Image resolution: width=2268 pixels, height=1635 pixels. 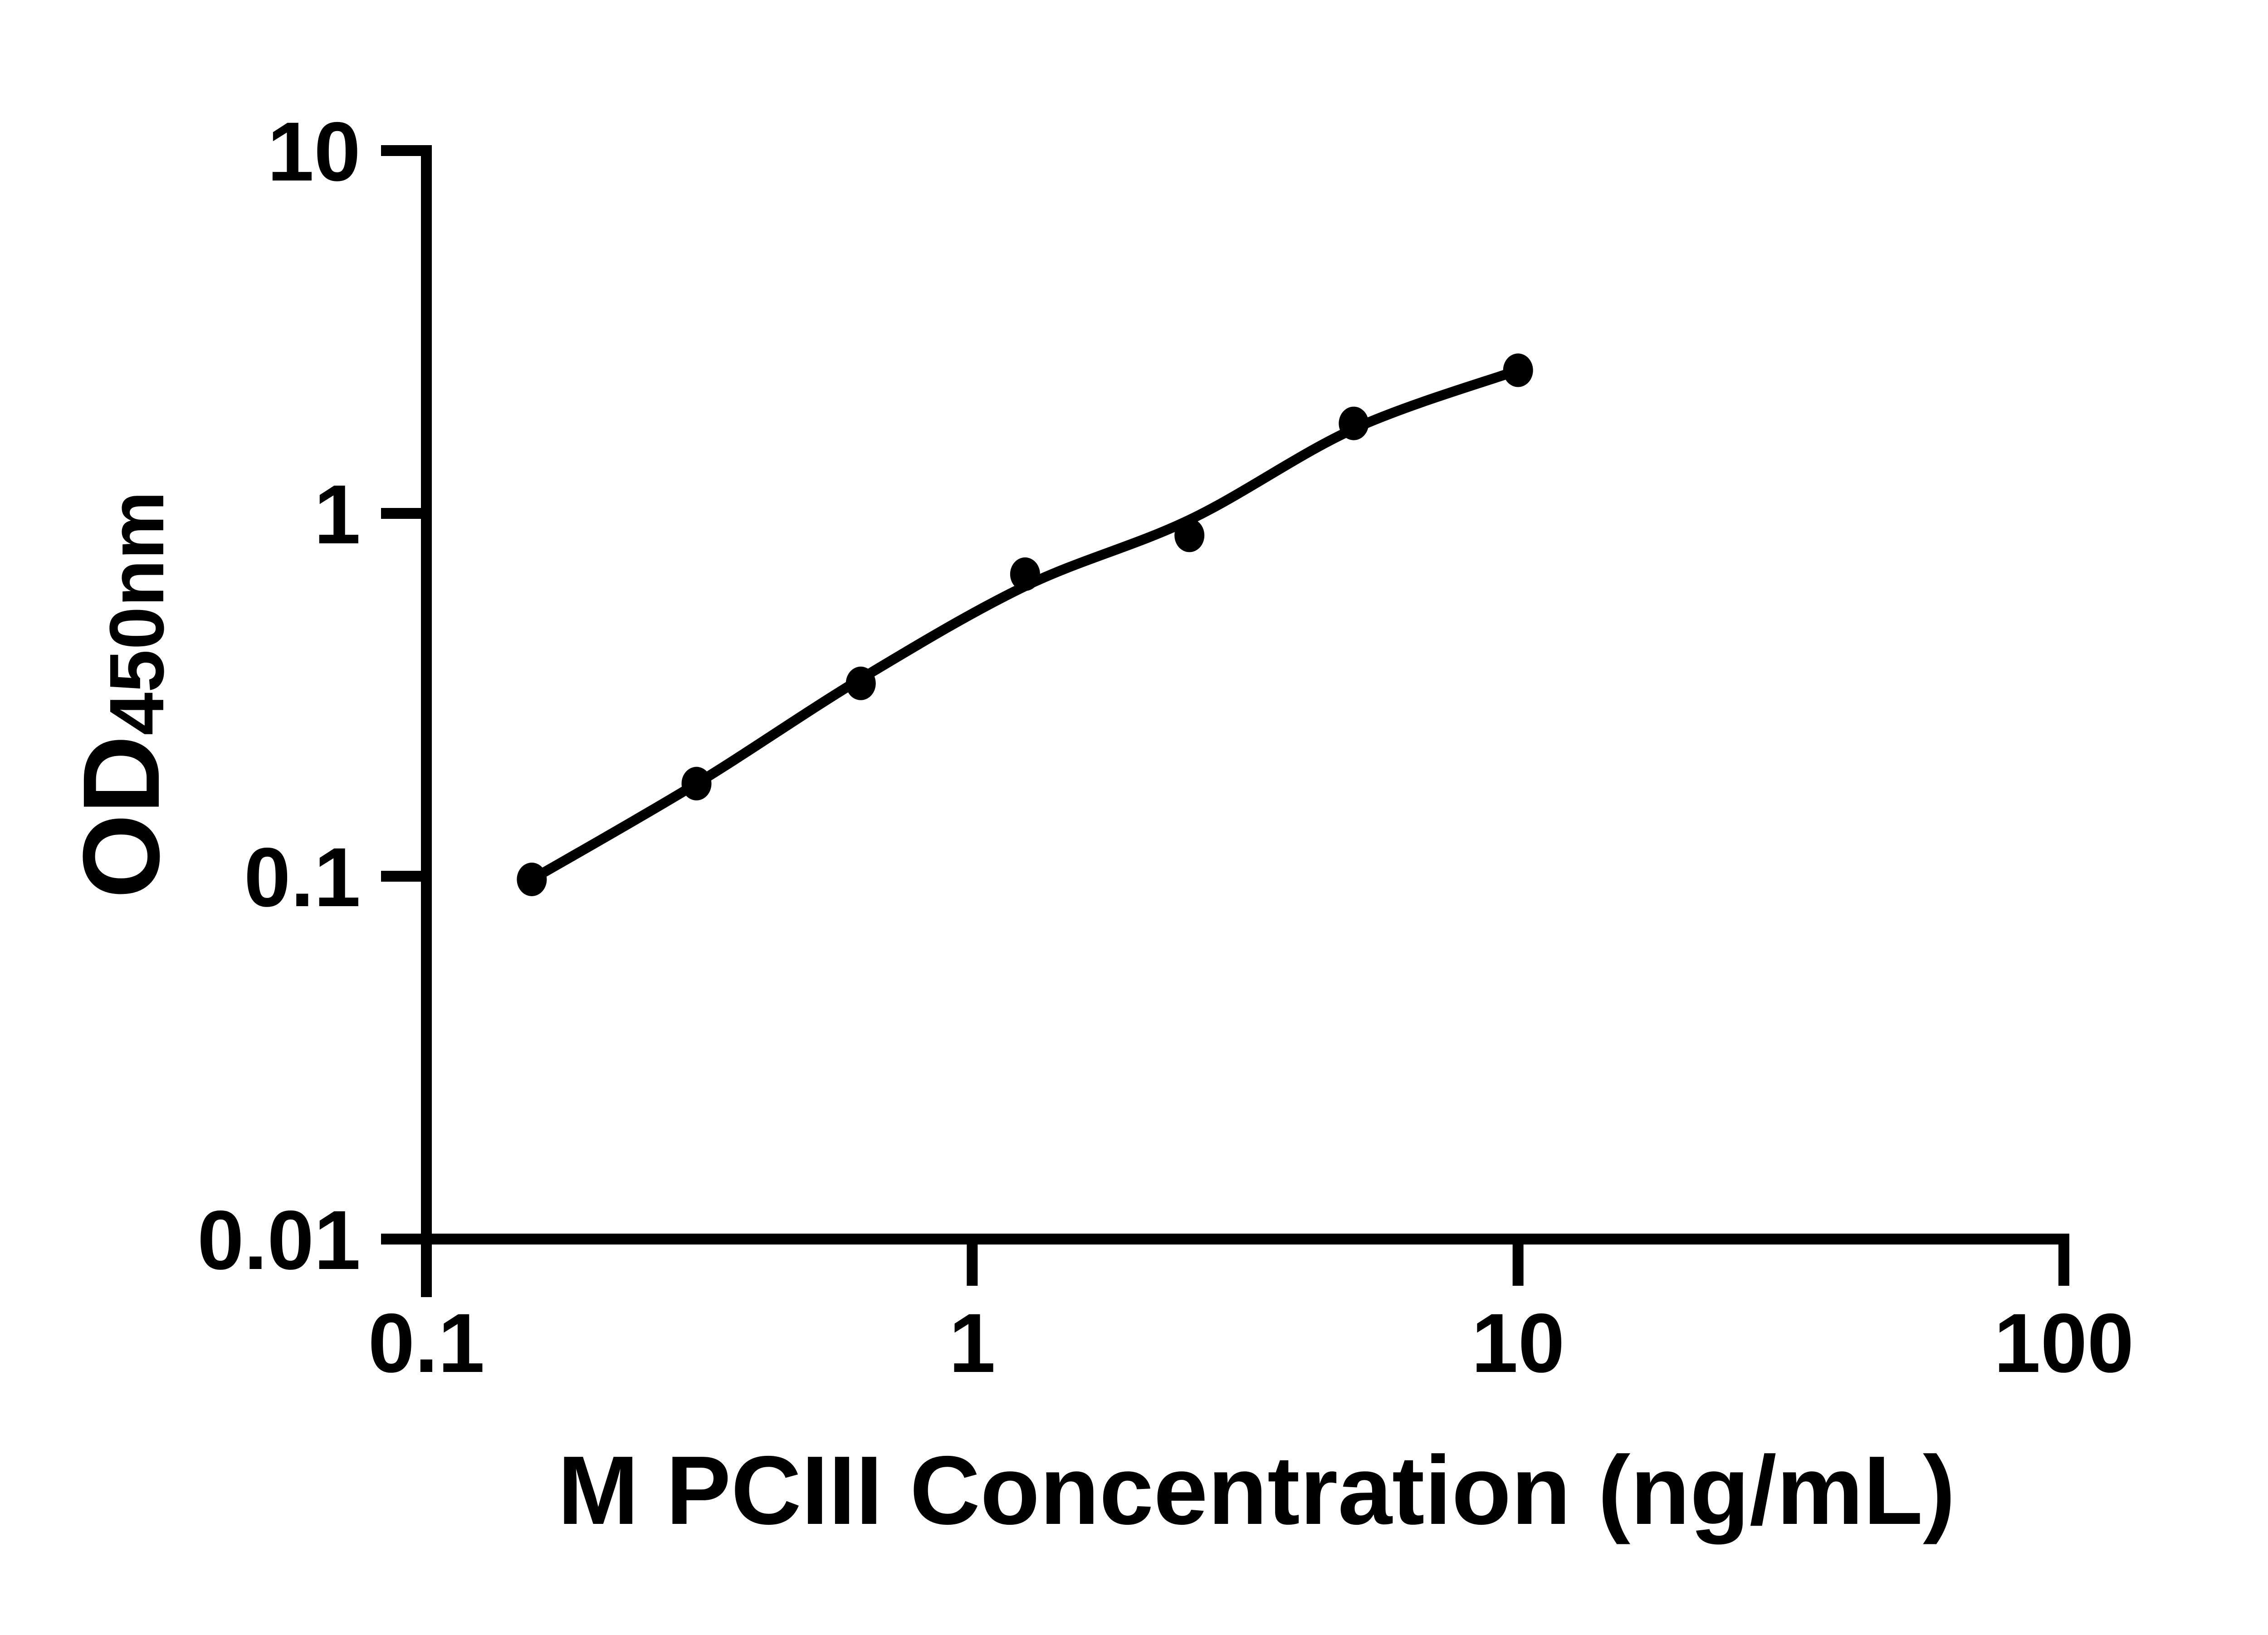 What do you see at coordinates (972, 1343) in the screenshot?
I see `x-tick-label: 1` at bounding box center [972, 1343].